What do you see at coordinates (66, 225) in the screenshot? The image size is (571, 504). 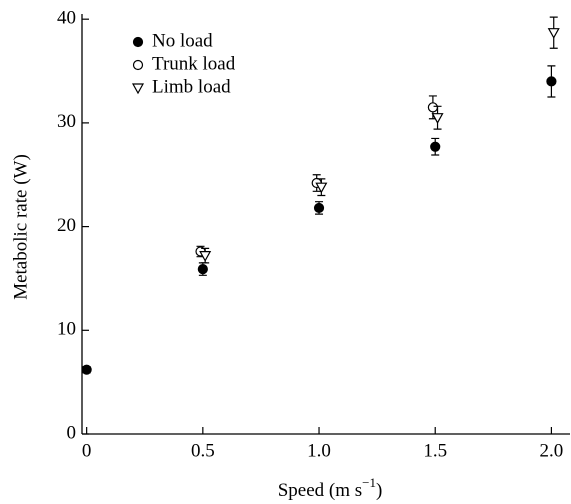 I see `y-tick-label: 20` at bounding box center [66, 225].